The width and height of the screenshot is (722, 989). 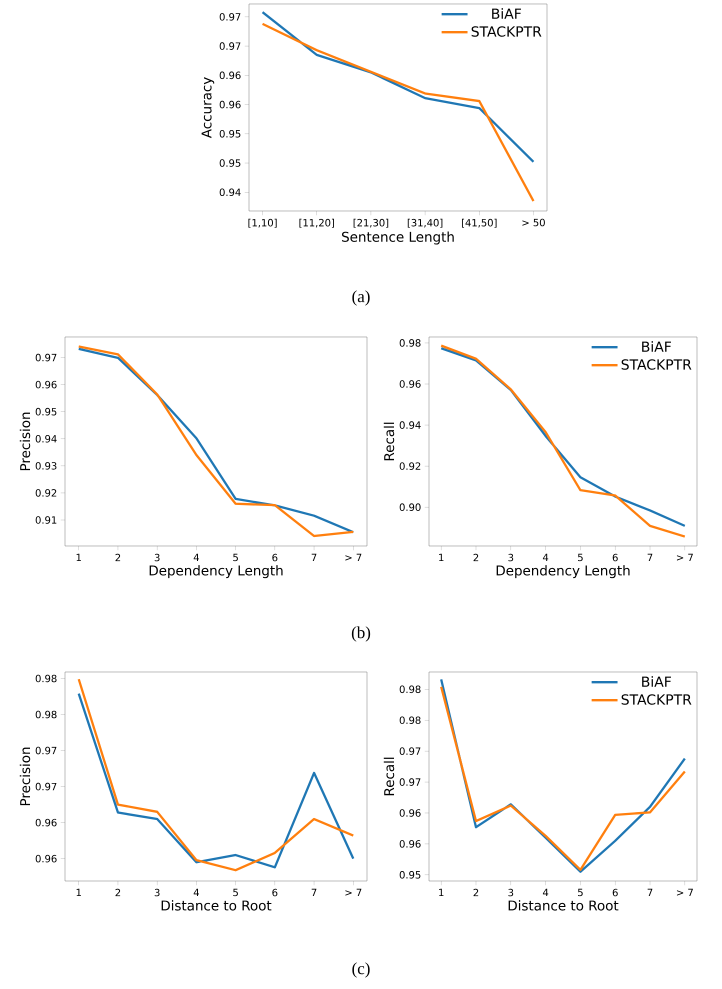 I want to click on text: (c), so click(x=361, y=970).